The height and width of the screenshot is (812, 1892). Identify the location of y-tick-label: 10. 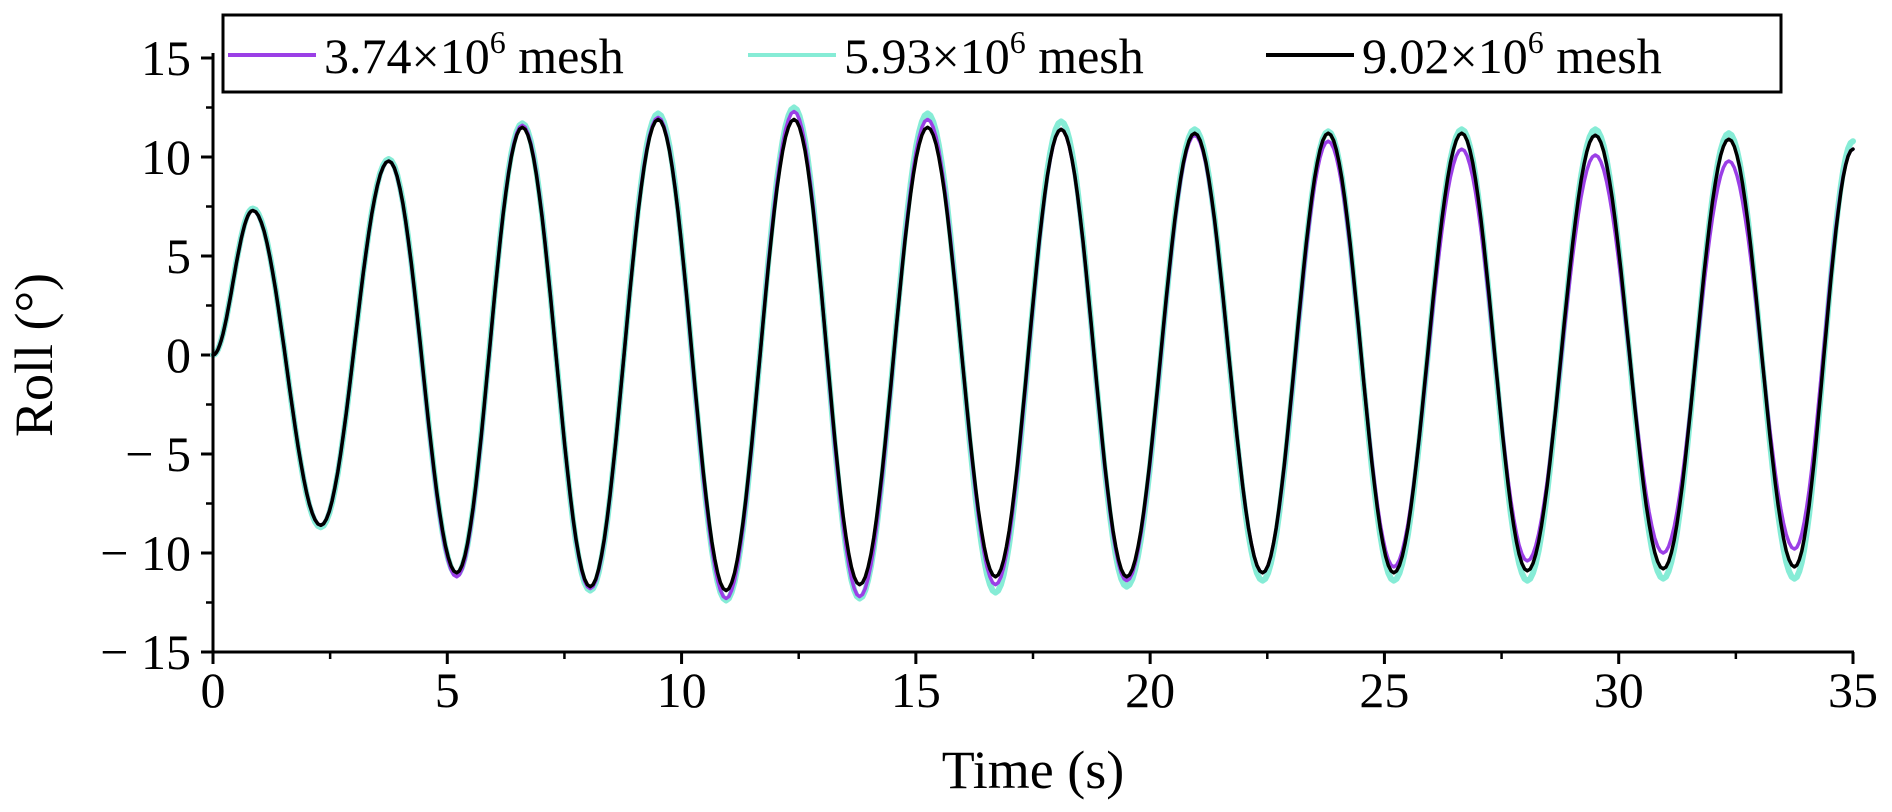
(166, 157).